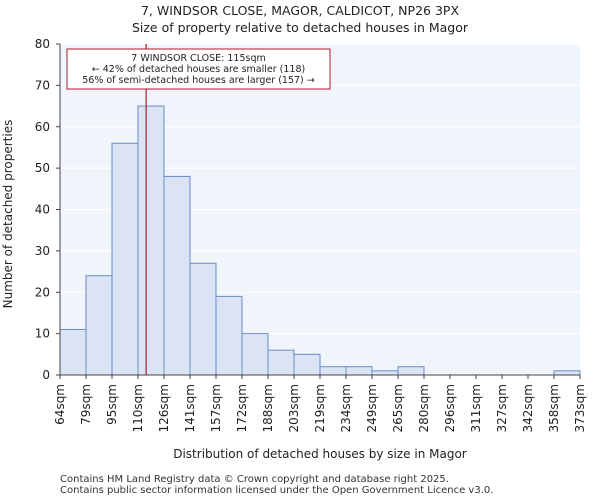  I want to click on y-tick-label: 50, so click(42, 168).